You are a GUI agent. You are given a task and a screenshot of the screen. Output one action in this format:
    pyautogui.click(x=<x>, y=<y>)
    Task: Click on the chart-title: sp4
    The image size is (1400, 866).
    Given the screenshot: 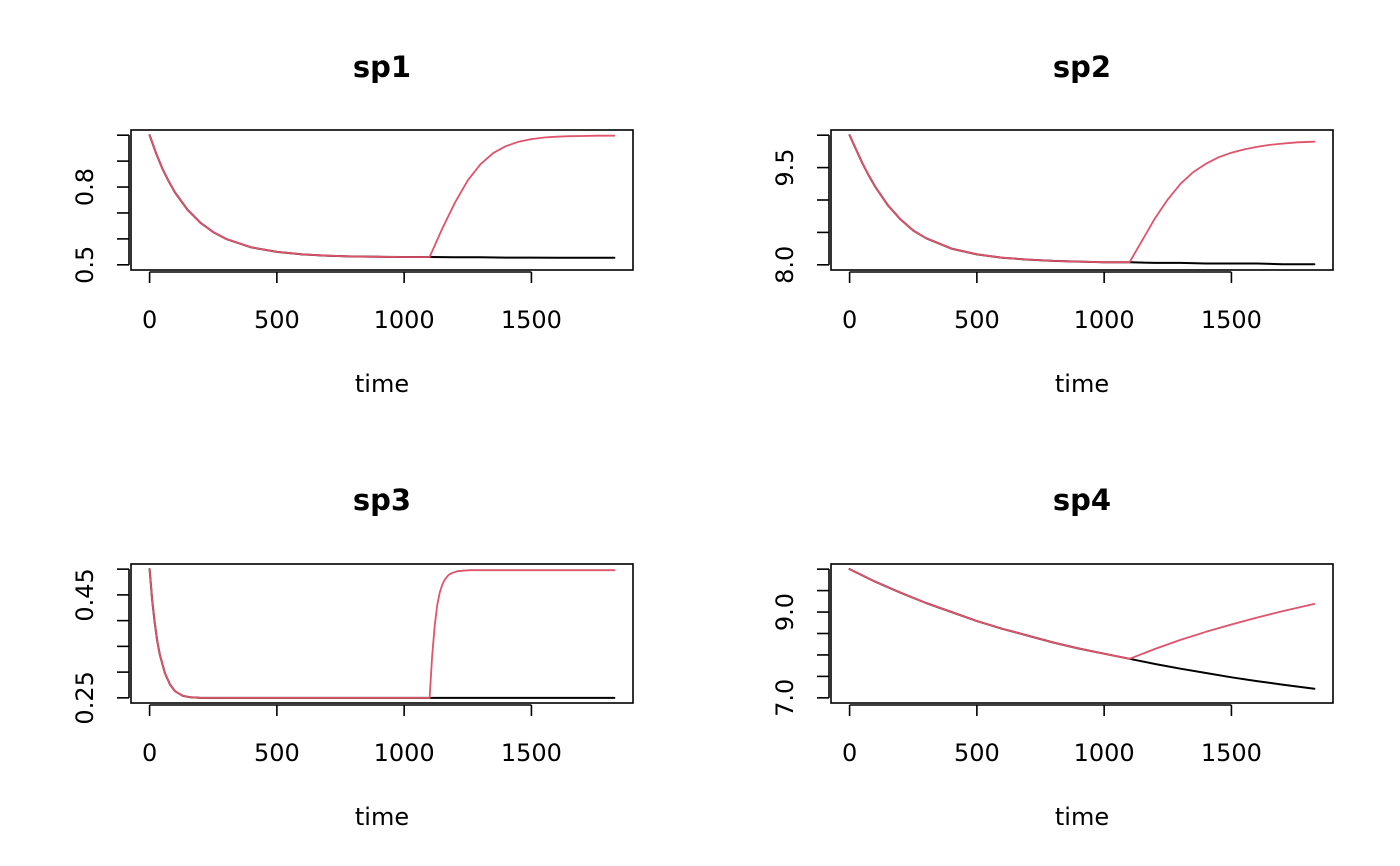 What is the action you would take?
    pyautogui.click(x=1082, y=500)
    